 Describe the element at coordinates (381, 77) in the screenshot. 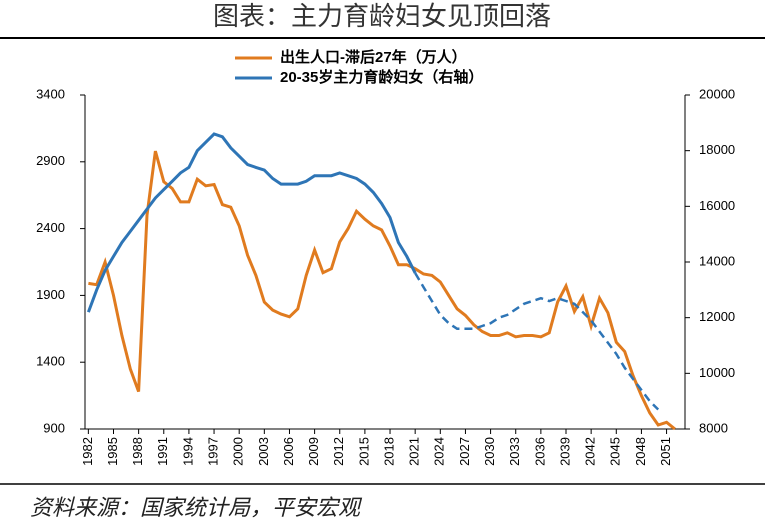

I see `legend-label: 20-35岁主力育龄妇女（右轴）` at that location.